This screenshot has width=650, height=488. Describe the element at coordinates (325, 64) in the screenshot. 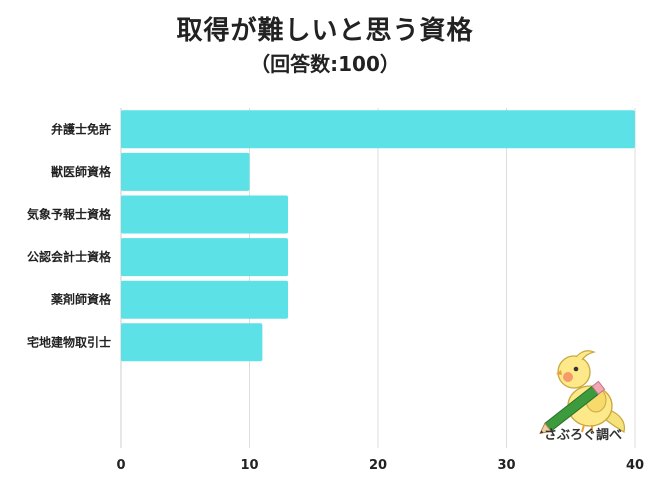

I see `chart-subtitle: （回答数:100）` at that location.